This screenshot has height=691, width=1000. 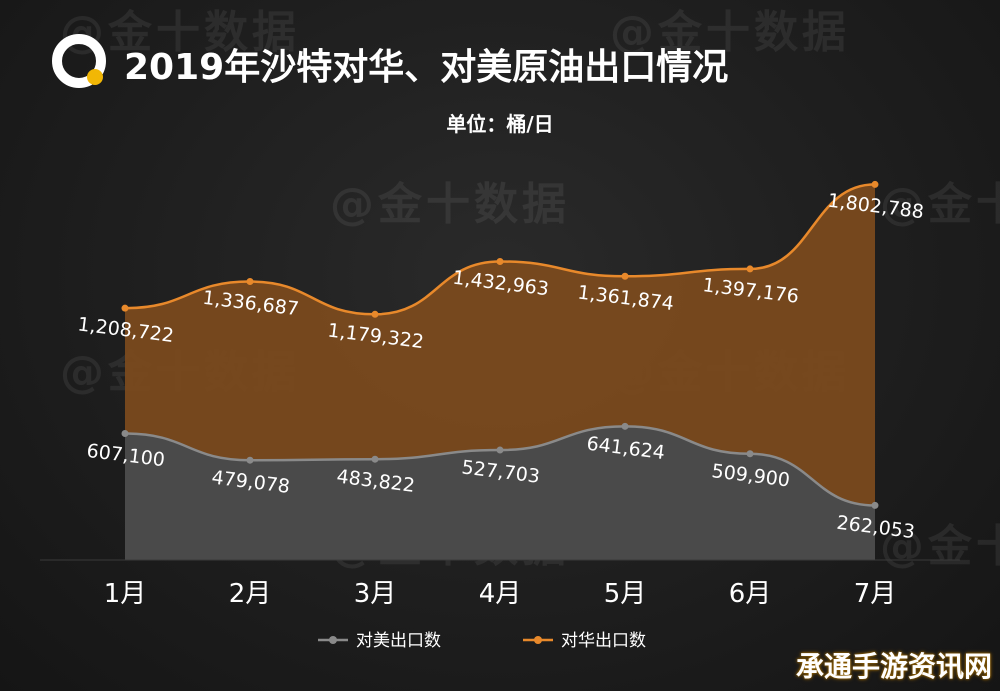 I want to click on x-tick-label: 3月, so click(x=375, y=594).